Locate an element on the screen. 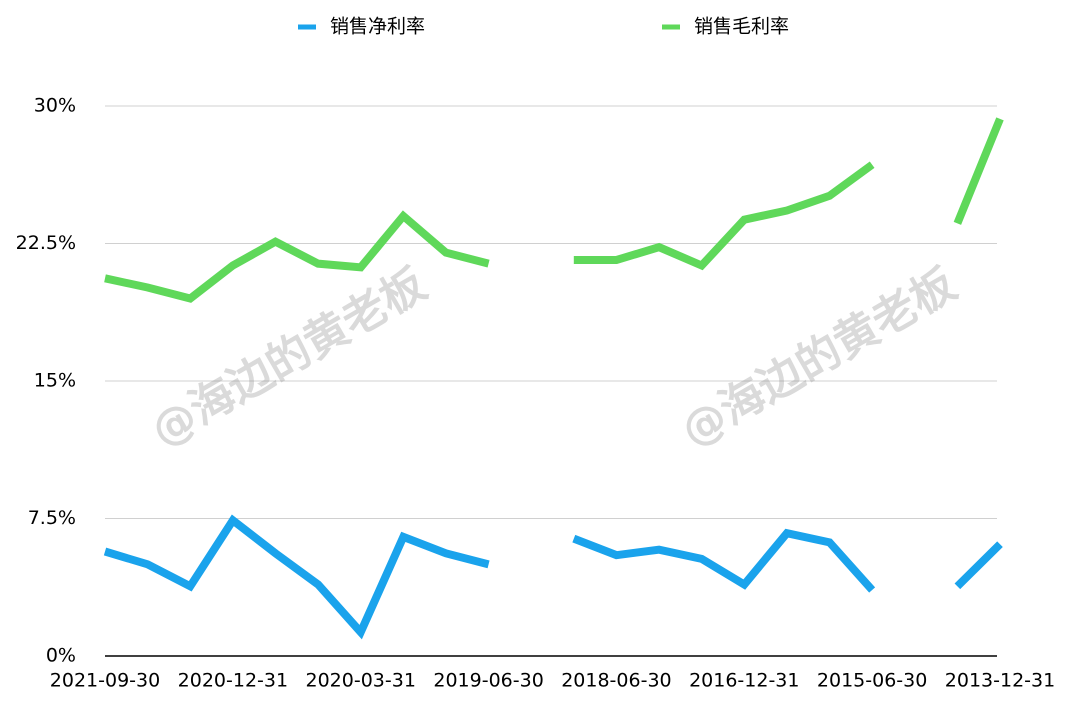 Image resolution: width=1080 pixels, height=714 pixels. y-tick-label: 0% is located at coordinates (61, 656).